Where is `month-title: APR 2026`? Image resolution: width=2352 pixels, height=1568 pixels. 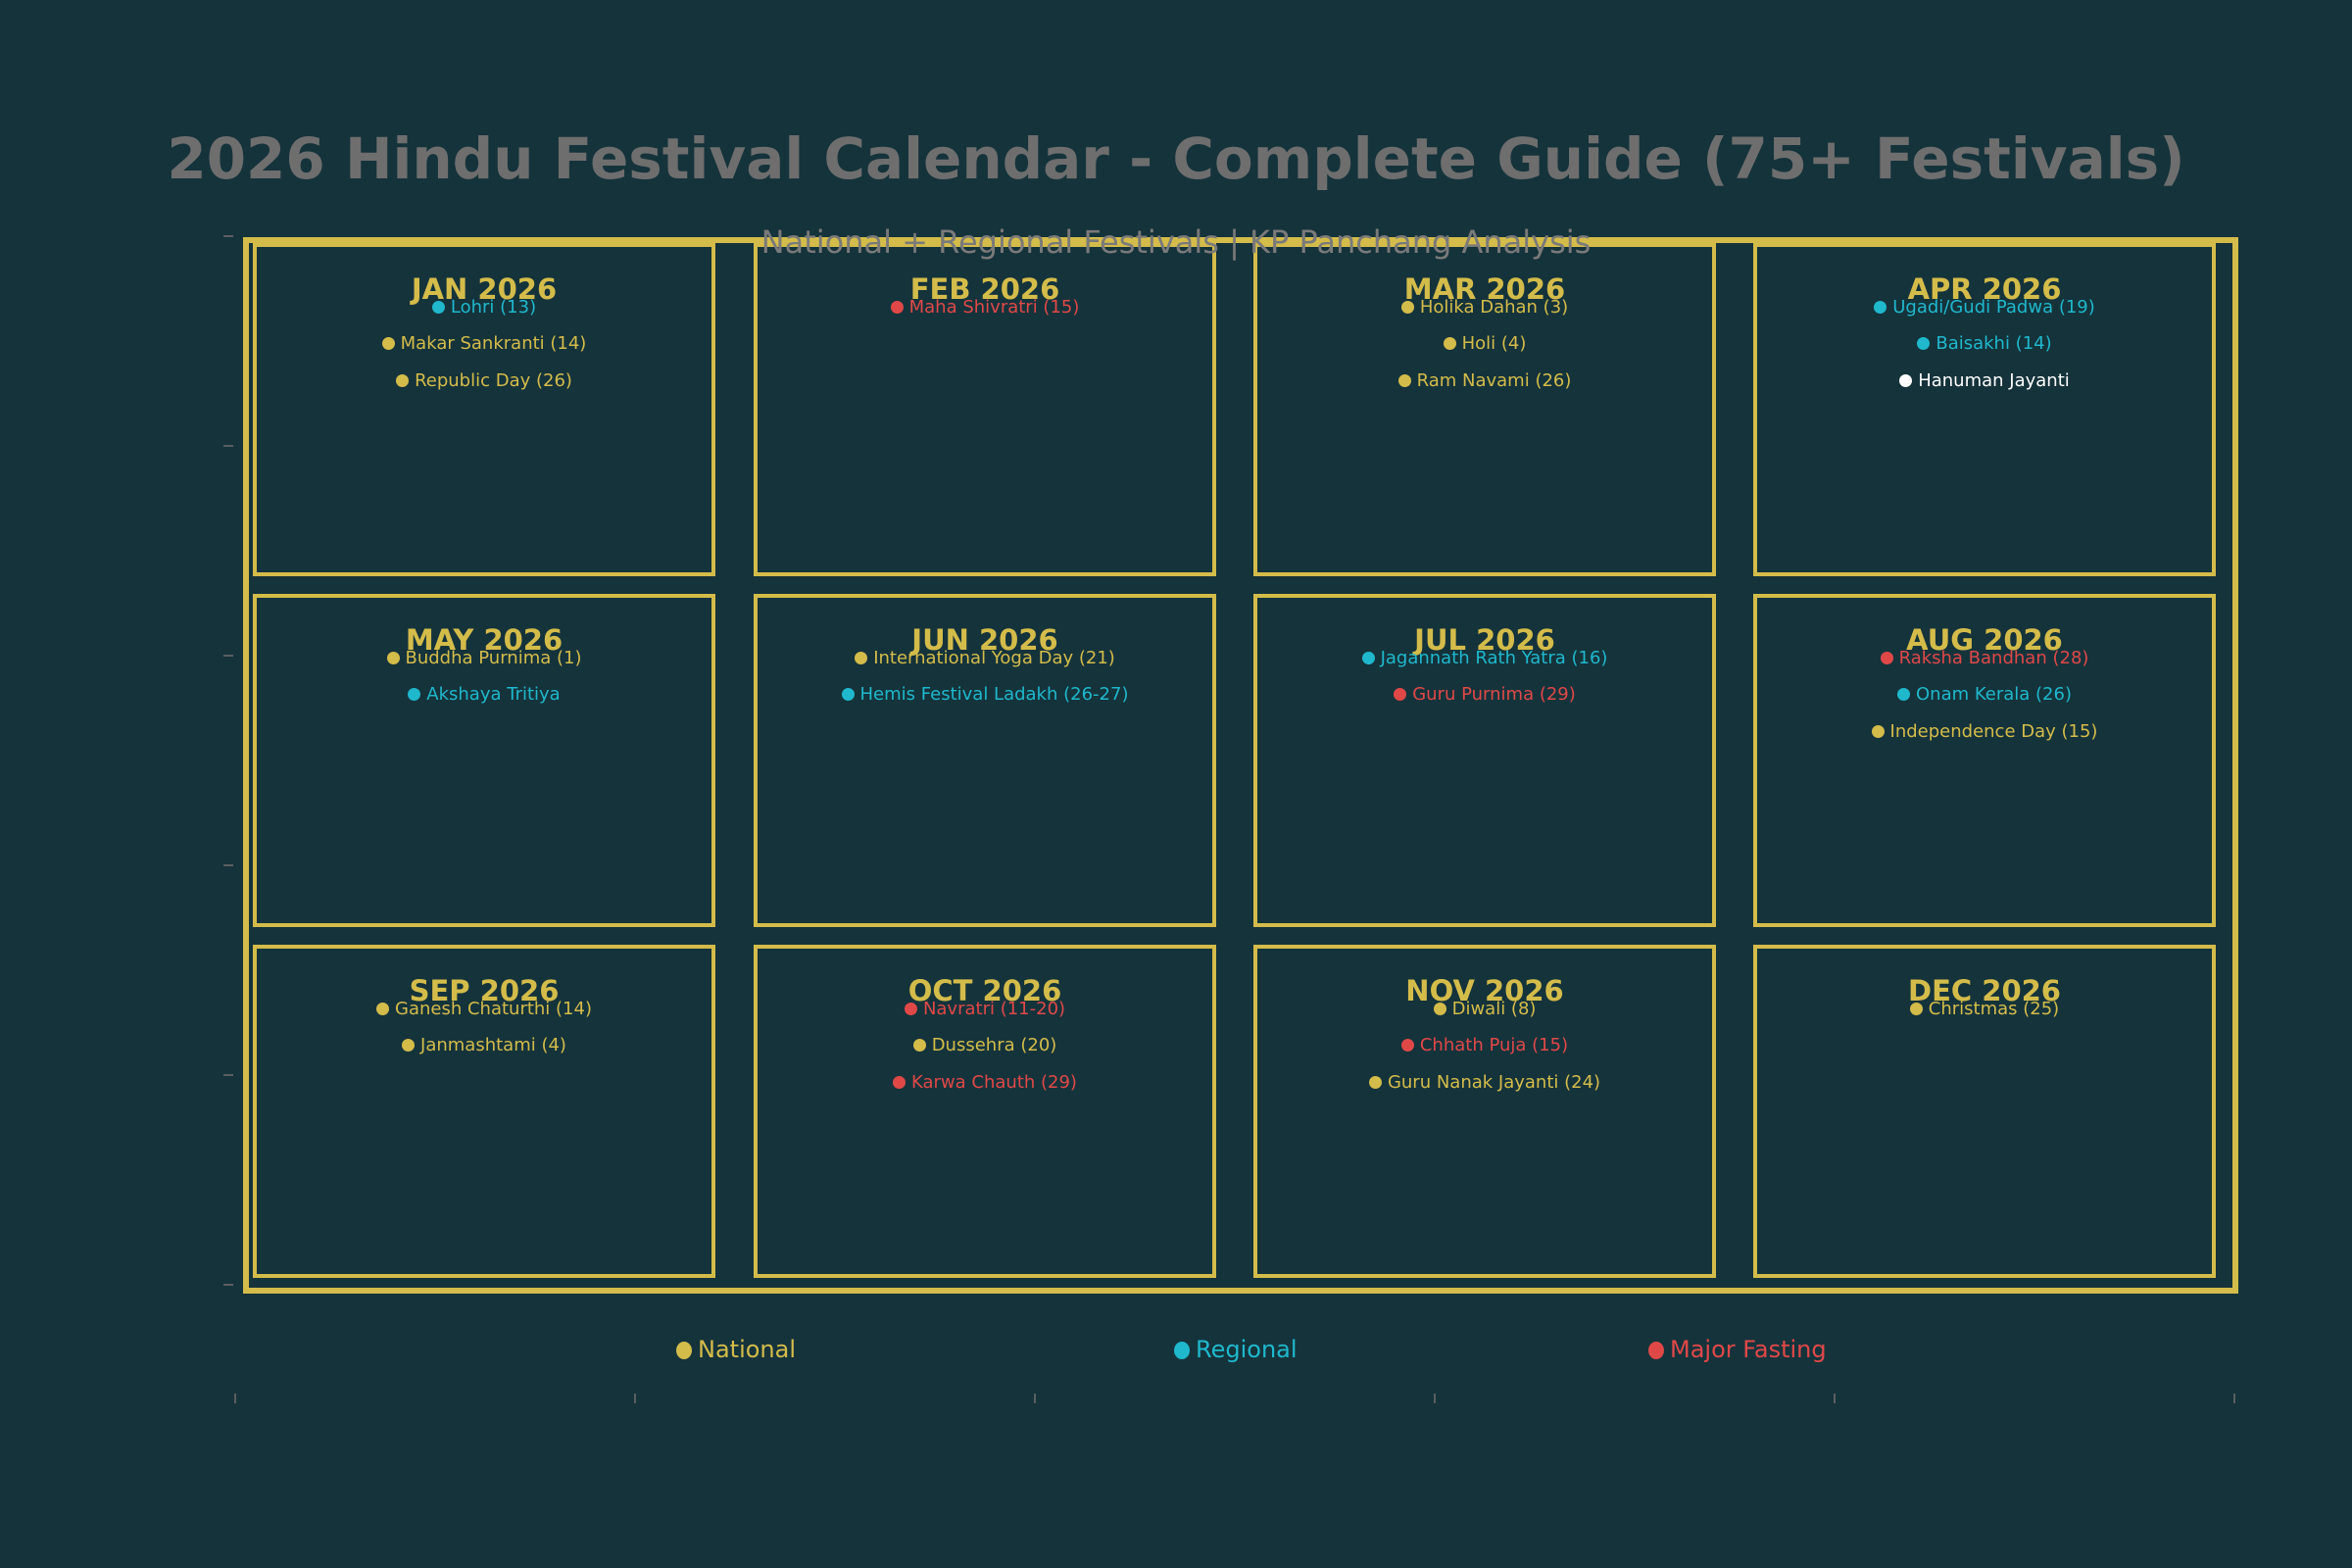
month-title: APR 2026 is located at coordinates (1984, 289).